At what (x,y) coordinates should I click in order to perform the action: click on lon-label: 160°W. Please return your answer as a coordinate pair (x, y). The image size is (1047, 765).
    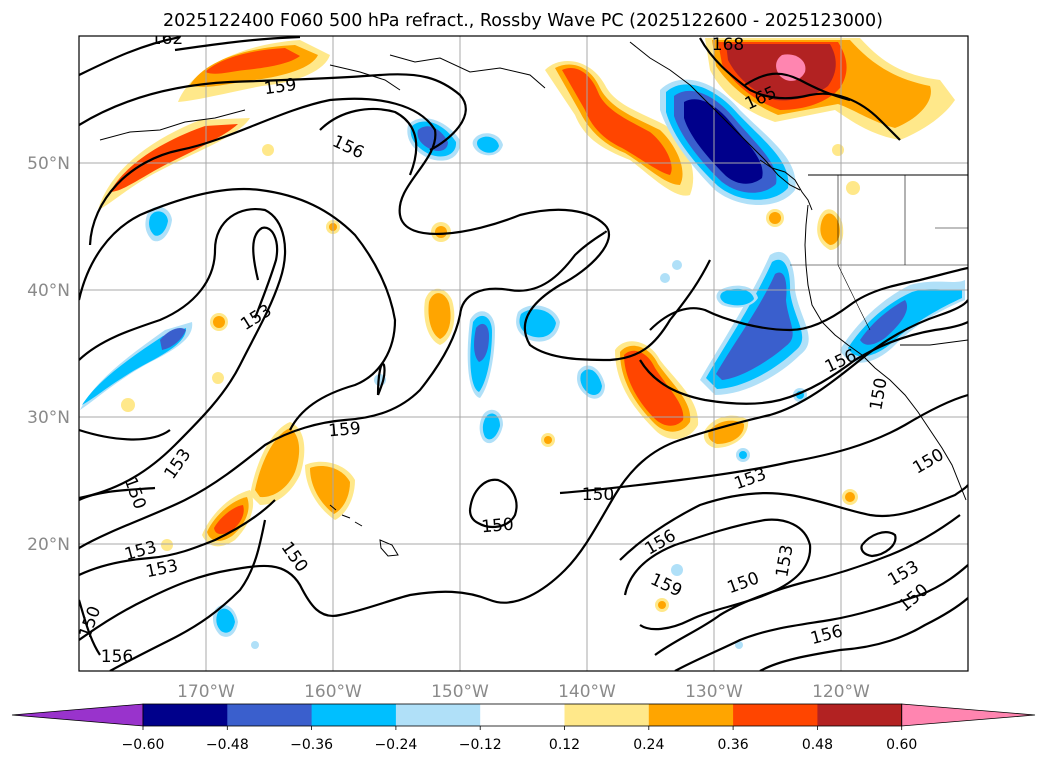
    Looking at the image, I should click on (333, 692).